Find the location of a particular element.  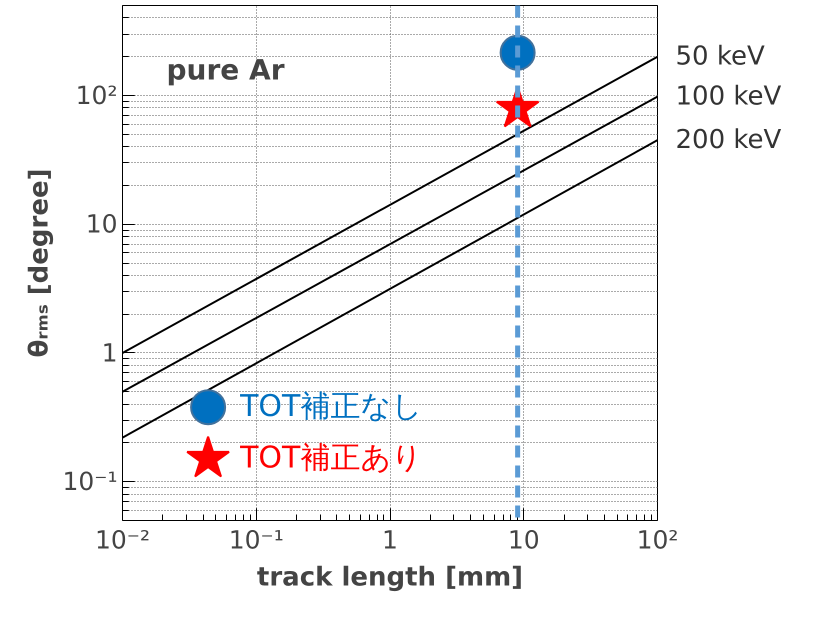

legend-label: TOT補正あり is located at coordinates (330, 458).